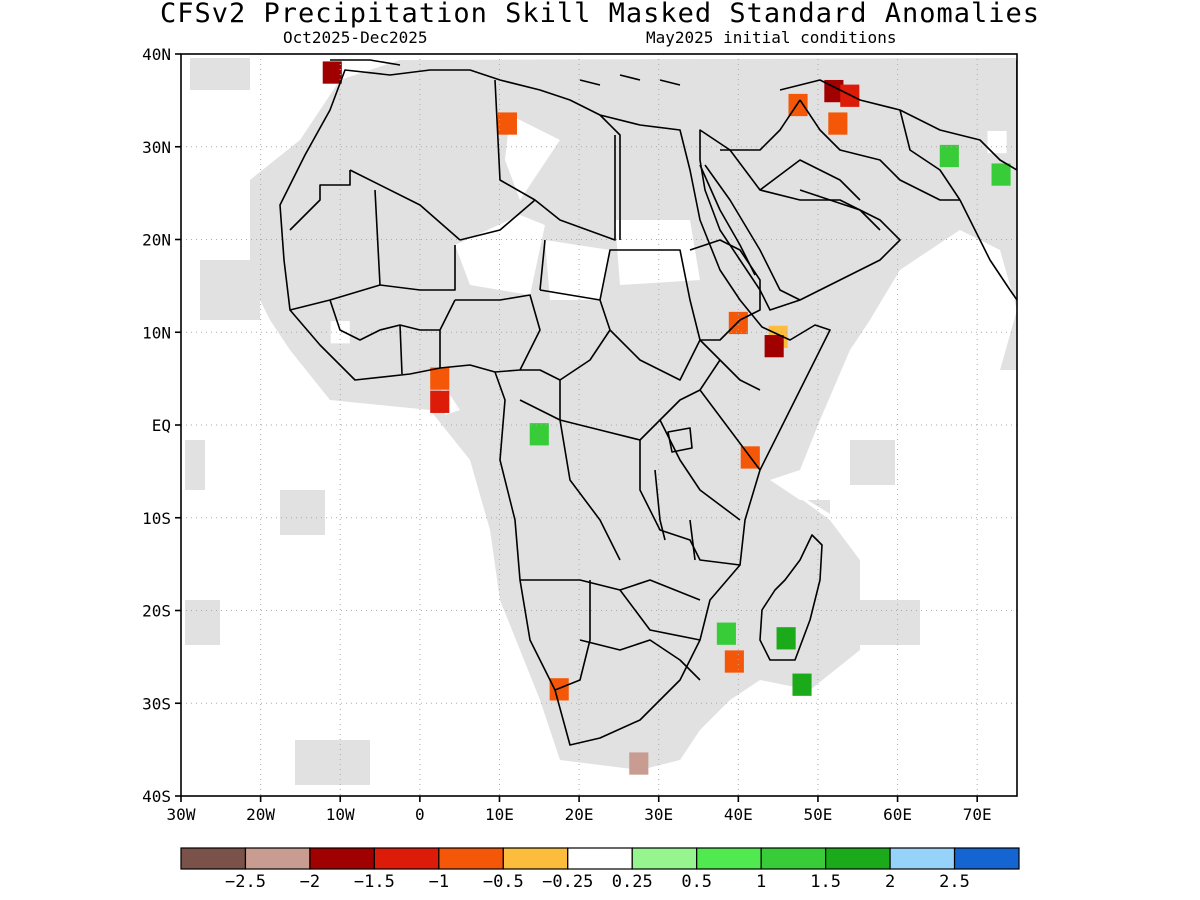 This screenshot has height=900, width=1200. I want to click on colorbar-label: −0.5, so click(503, 882).